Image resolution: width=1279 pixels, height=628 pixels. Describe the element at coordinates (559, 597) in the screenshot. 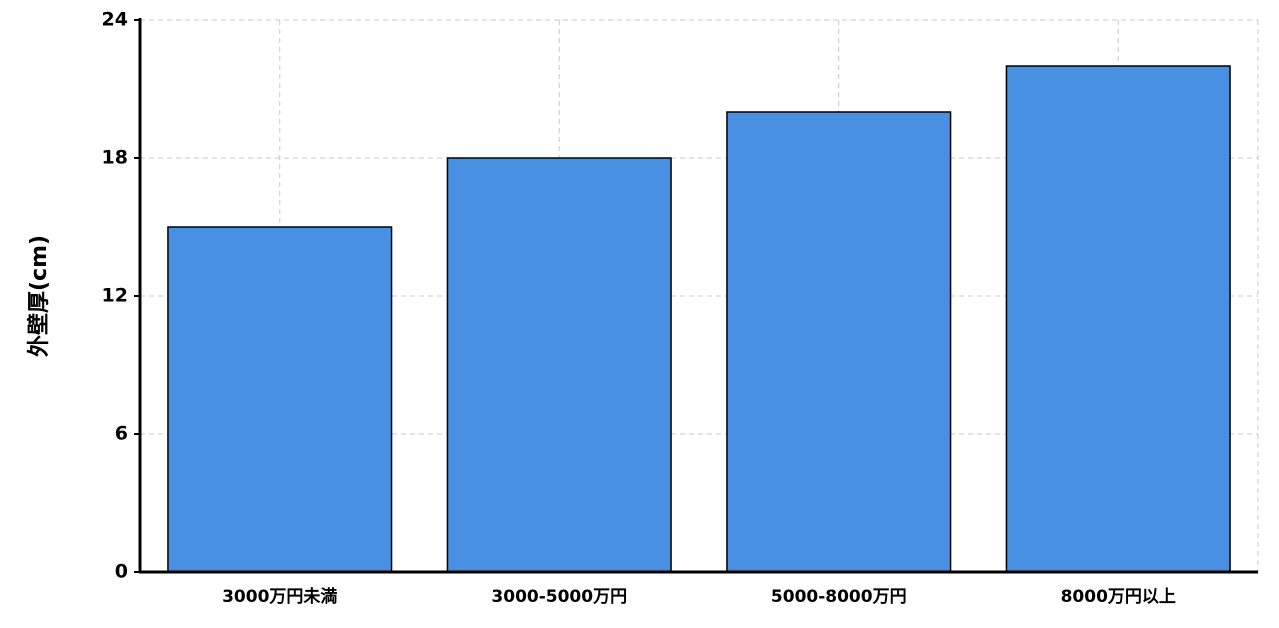

I see `x-tick-label: 3000-5000万円` at that location.